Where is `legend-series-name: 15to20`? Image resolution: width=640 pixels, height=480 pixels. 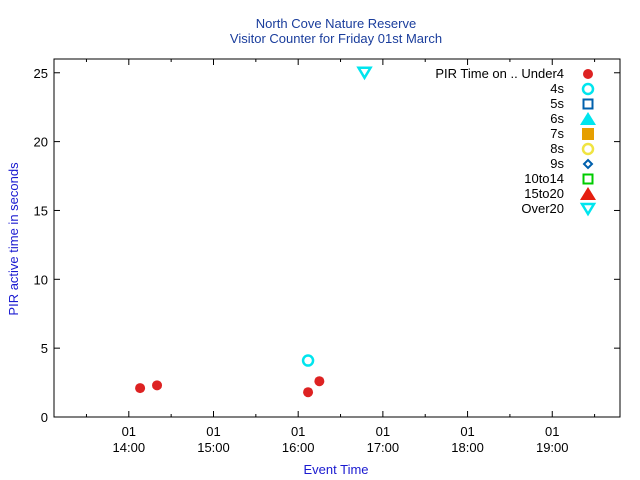
legend-series-name: 15to20 is located at coordinates (544, 193).